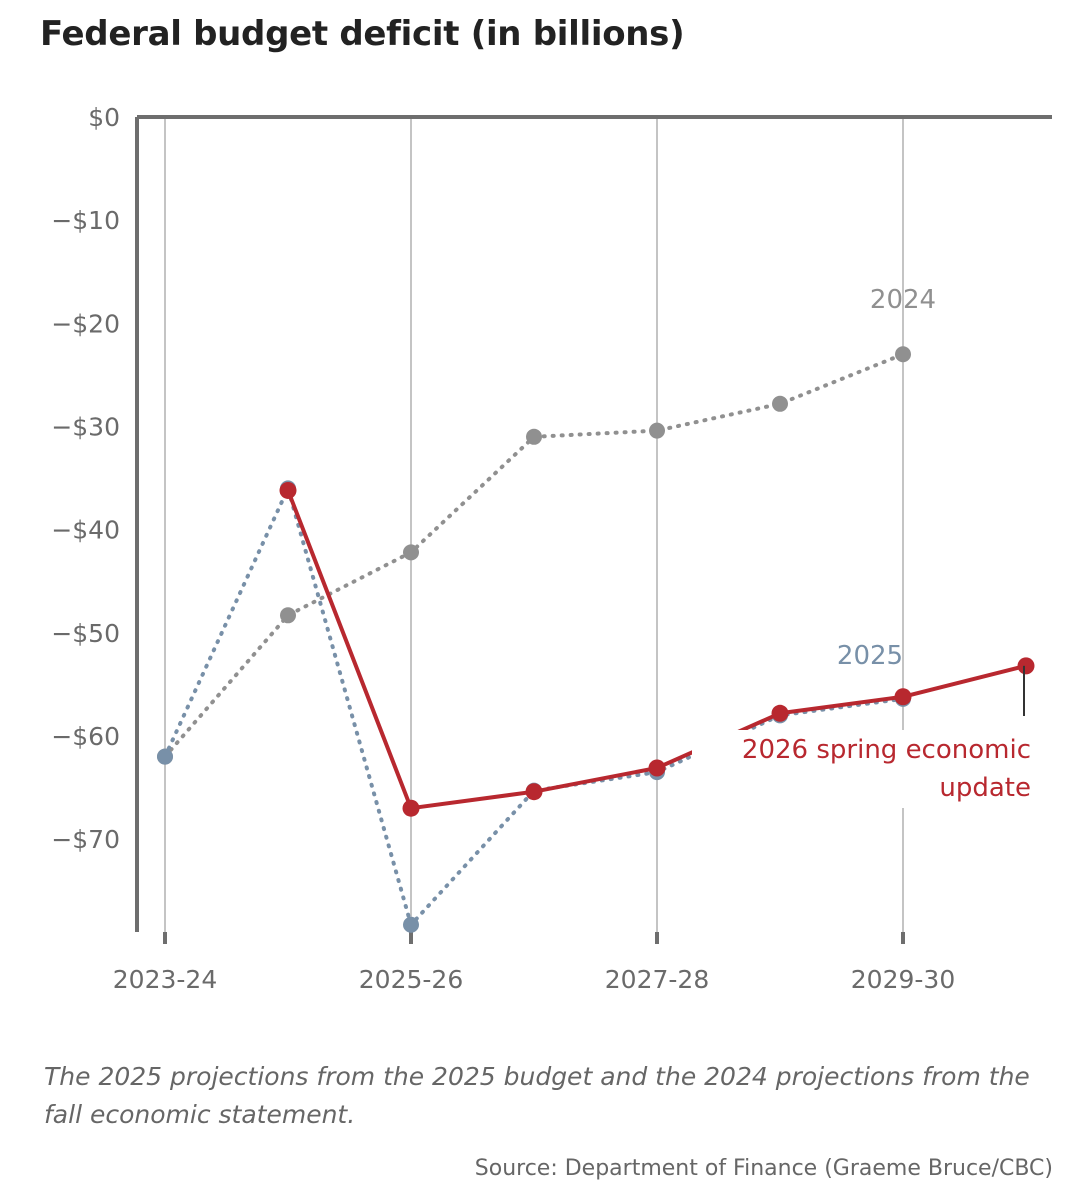  I want to click on y-tick-label: $0, so click(104, 117).